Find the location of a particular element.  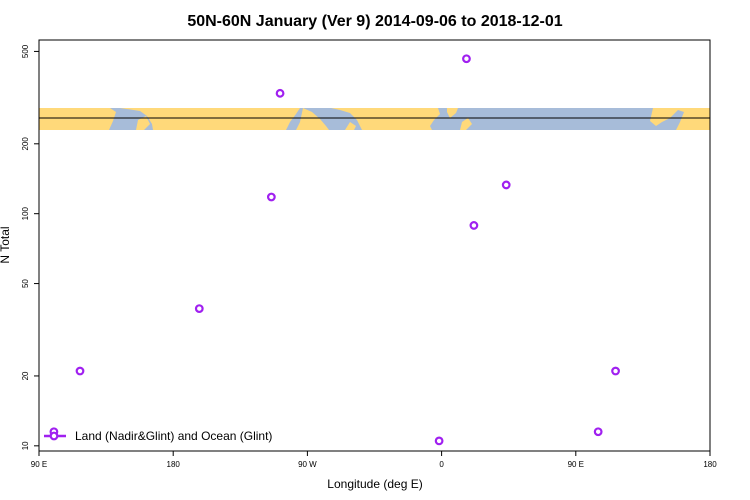

y-tick-label: 50 is located at coordinates (25, 283).